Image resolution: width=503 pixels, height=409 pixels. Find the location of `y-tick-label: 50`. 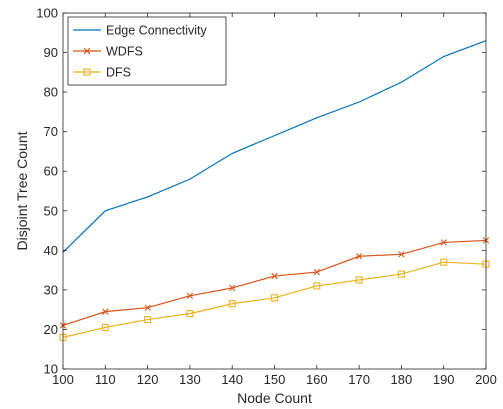

y-tick-label: 50 is located at coordinates (51, 210).